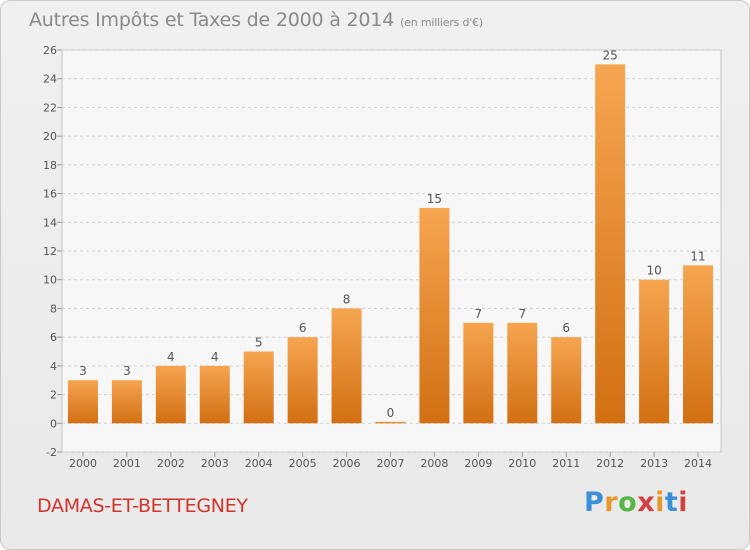 This screenshot has width=750, height=550. What do you see at coordinates (83, 463) in the screenshot?
I see `x-tick-label: 2000` at bounding box center [83, 463].